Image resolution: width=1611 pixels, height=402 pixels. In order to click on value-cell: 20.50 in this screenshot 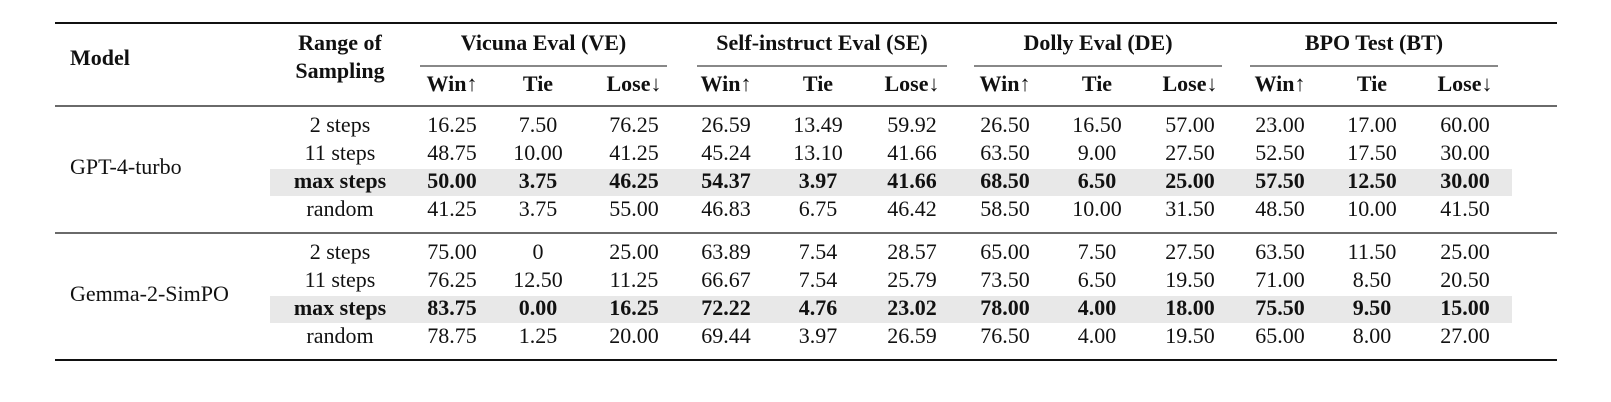, I will do `click(1465, 279)`.